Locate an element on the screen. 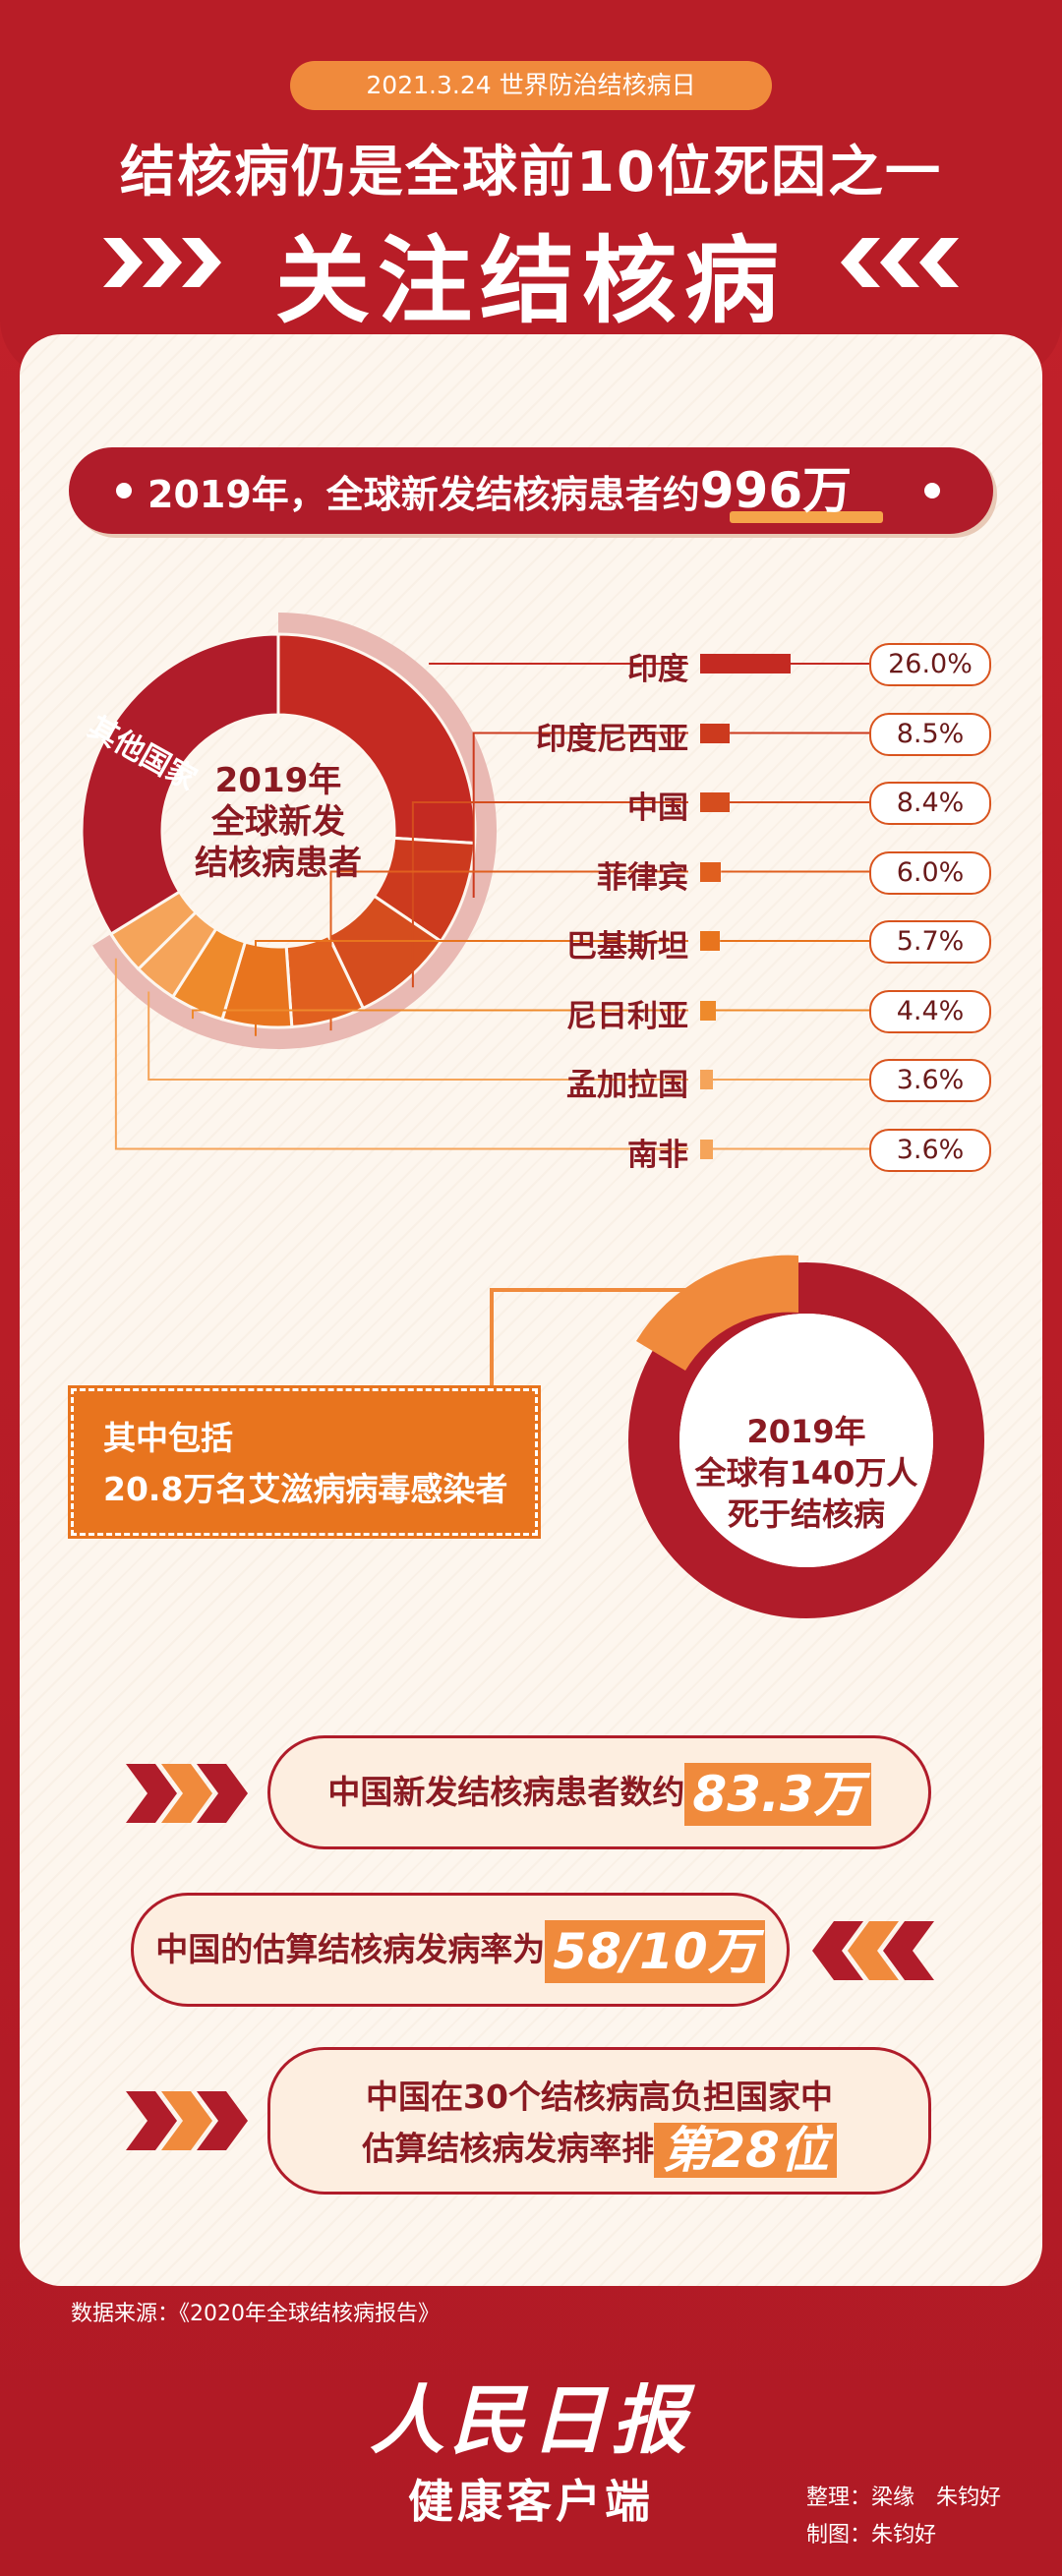  banner-prefix: 2019年，全球新发结核病患者约 is located at coordinates (424, 494).